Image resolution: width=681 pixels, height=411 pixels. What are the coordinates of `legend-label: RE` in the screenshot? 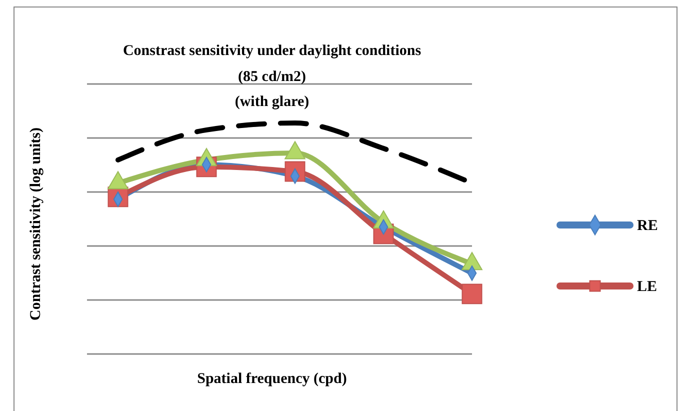 It's located at (647, 226).